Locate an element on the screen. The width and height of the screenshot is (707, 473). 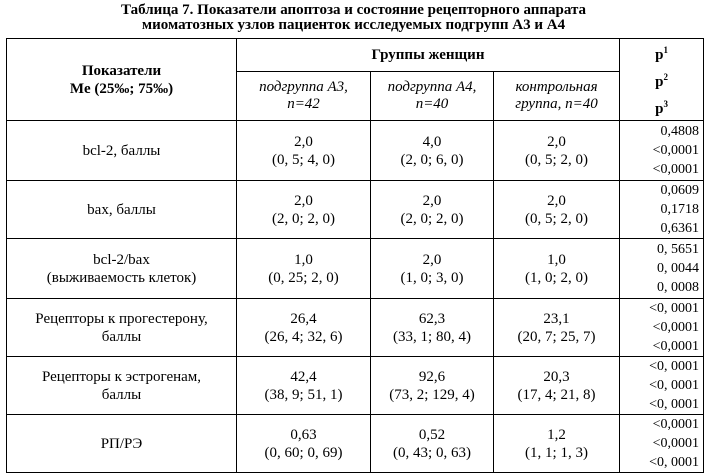
p-header: p1 p2 p3 is located at coordinates (662, 79).